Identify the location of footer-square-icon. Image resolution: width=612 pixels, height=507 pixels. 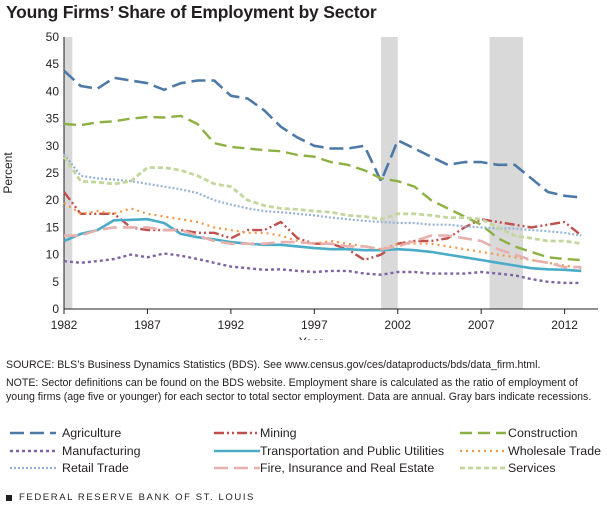
(9, 497).